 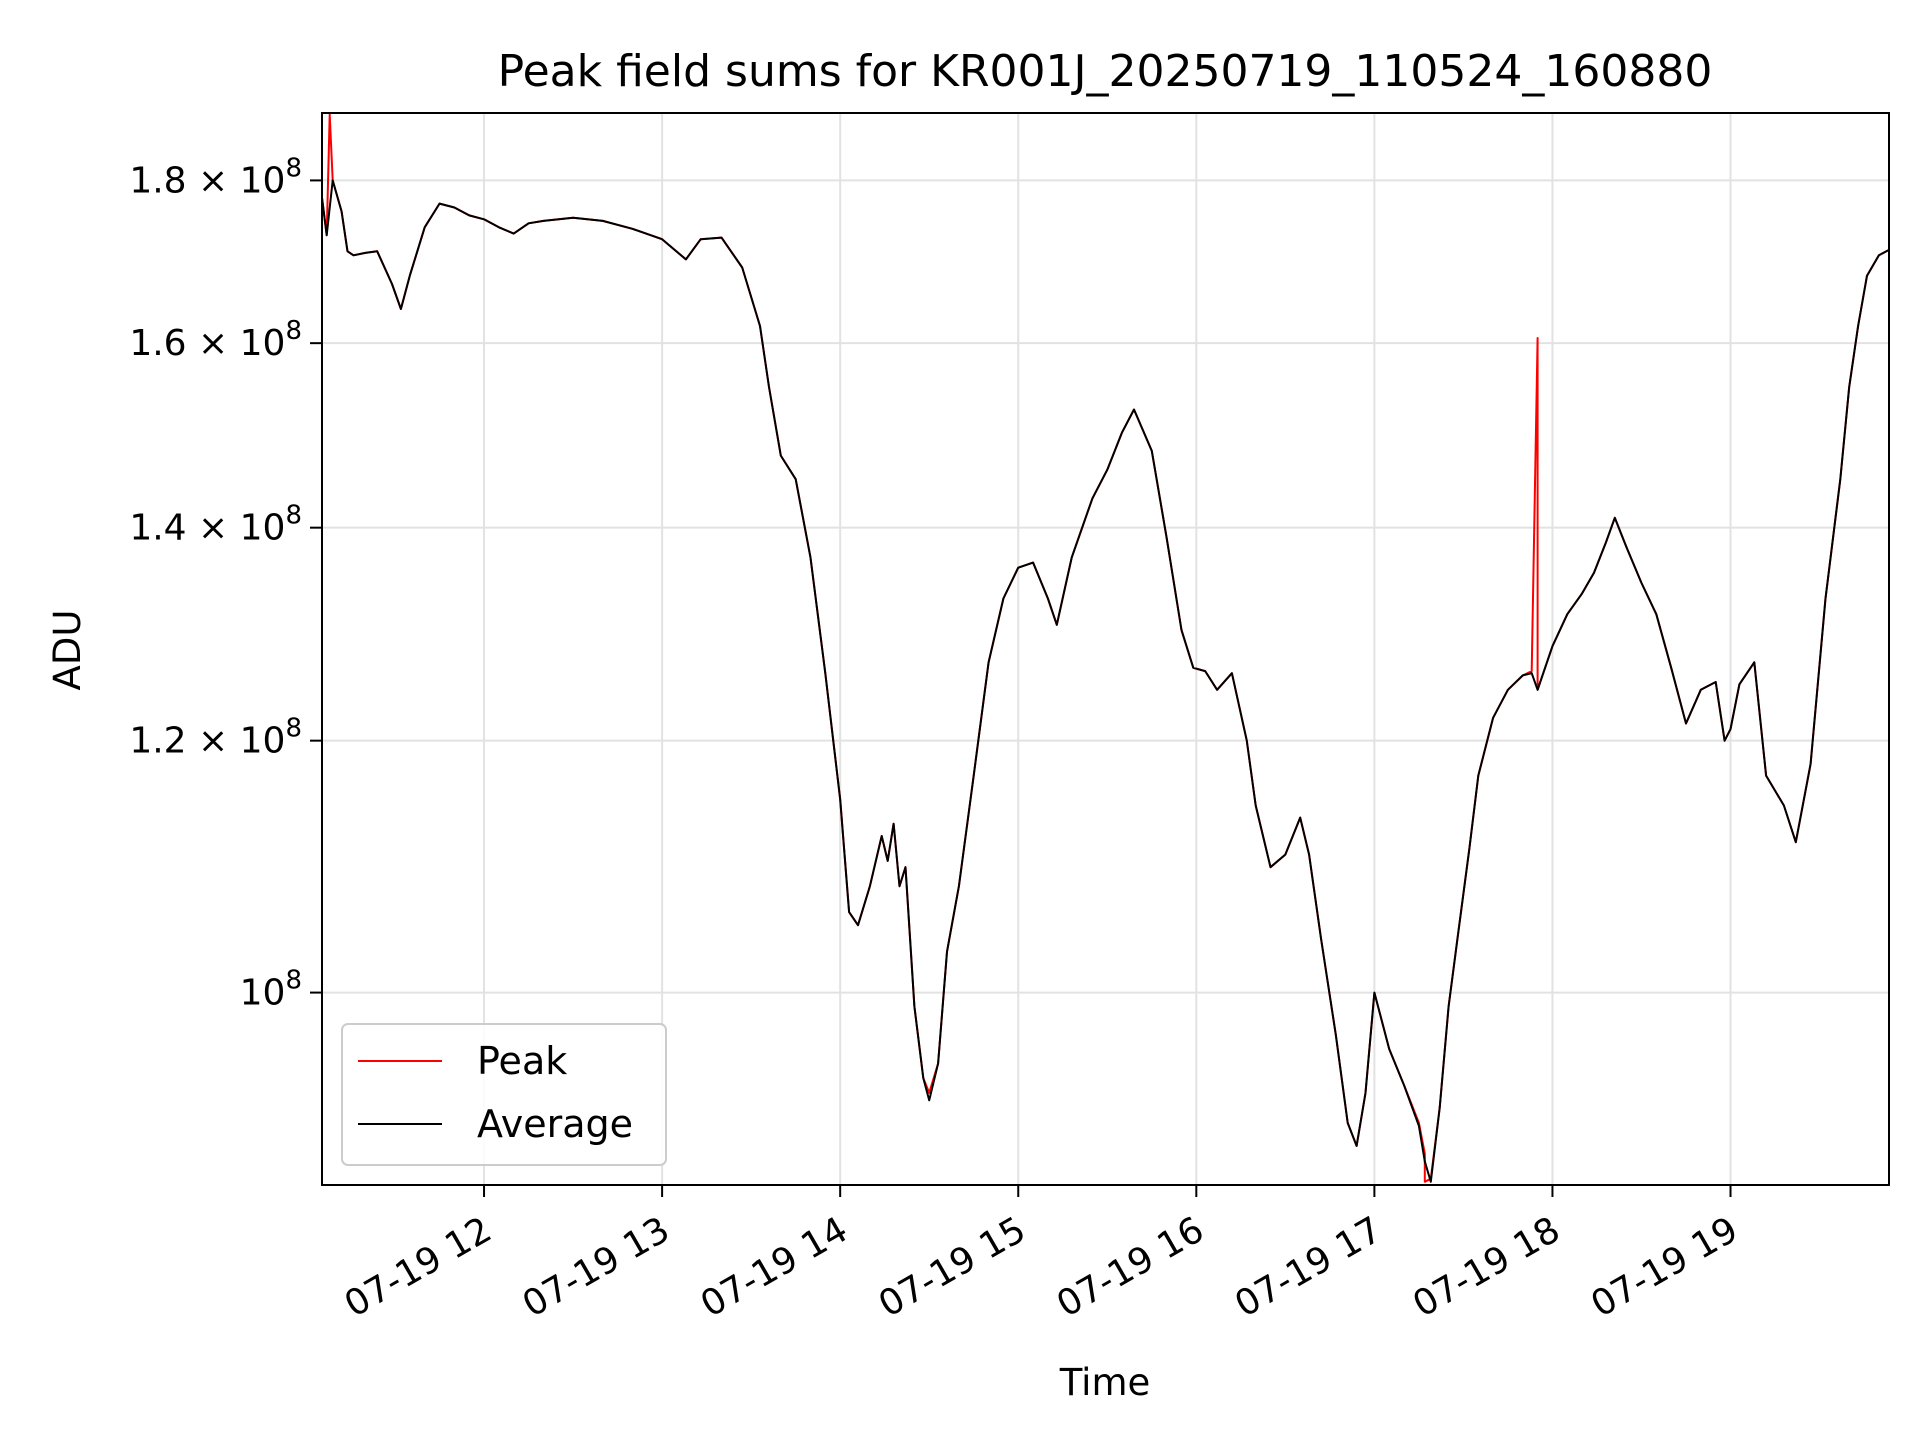 What do you see at coordinates (67, 650) in the screenshot?
I see `y-axis-title: ADU` at bounding box center [67, 650].